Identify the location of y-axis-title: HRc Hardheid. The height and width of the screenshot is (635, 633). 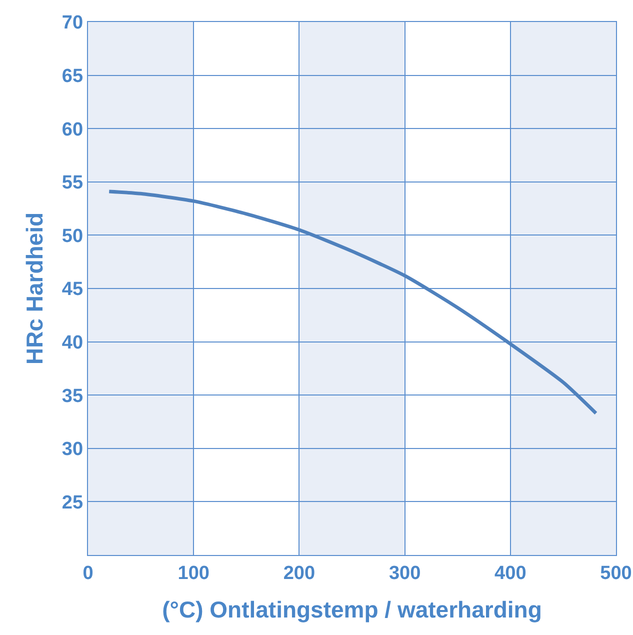
(34, 288).